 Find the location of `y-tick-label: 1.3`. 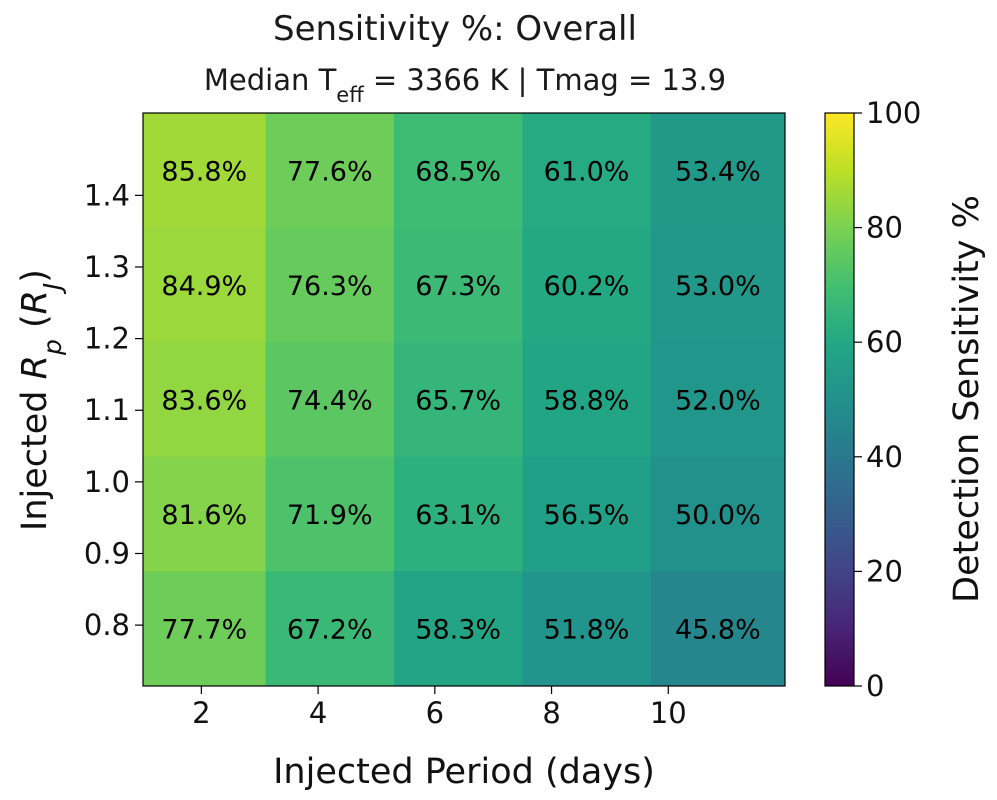

y-tick-label: 1.3 is located at coordinates (107, 267).